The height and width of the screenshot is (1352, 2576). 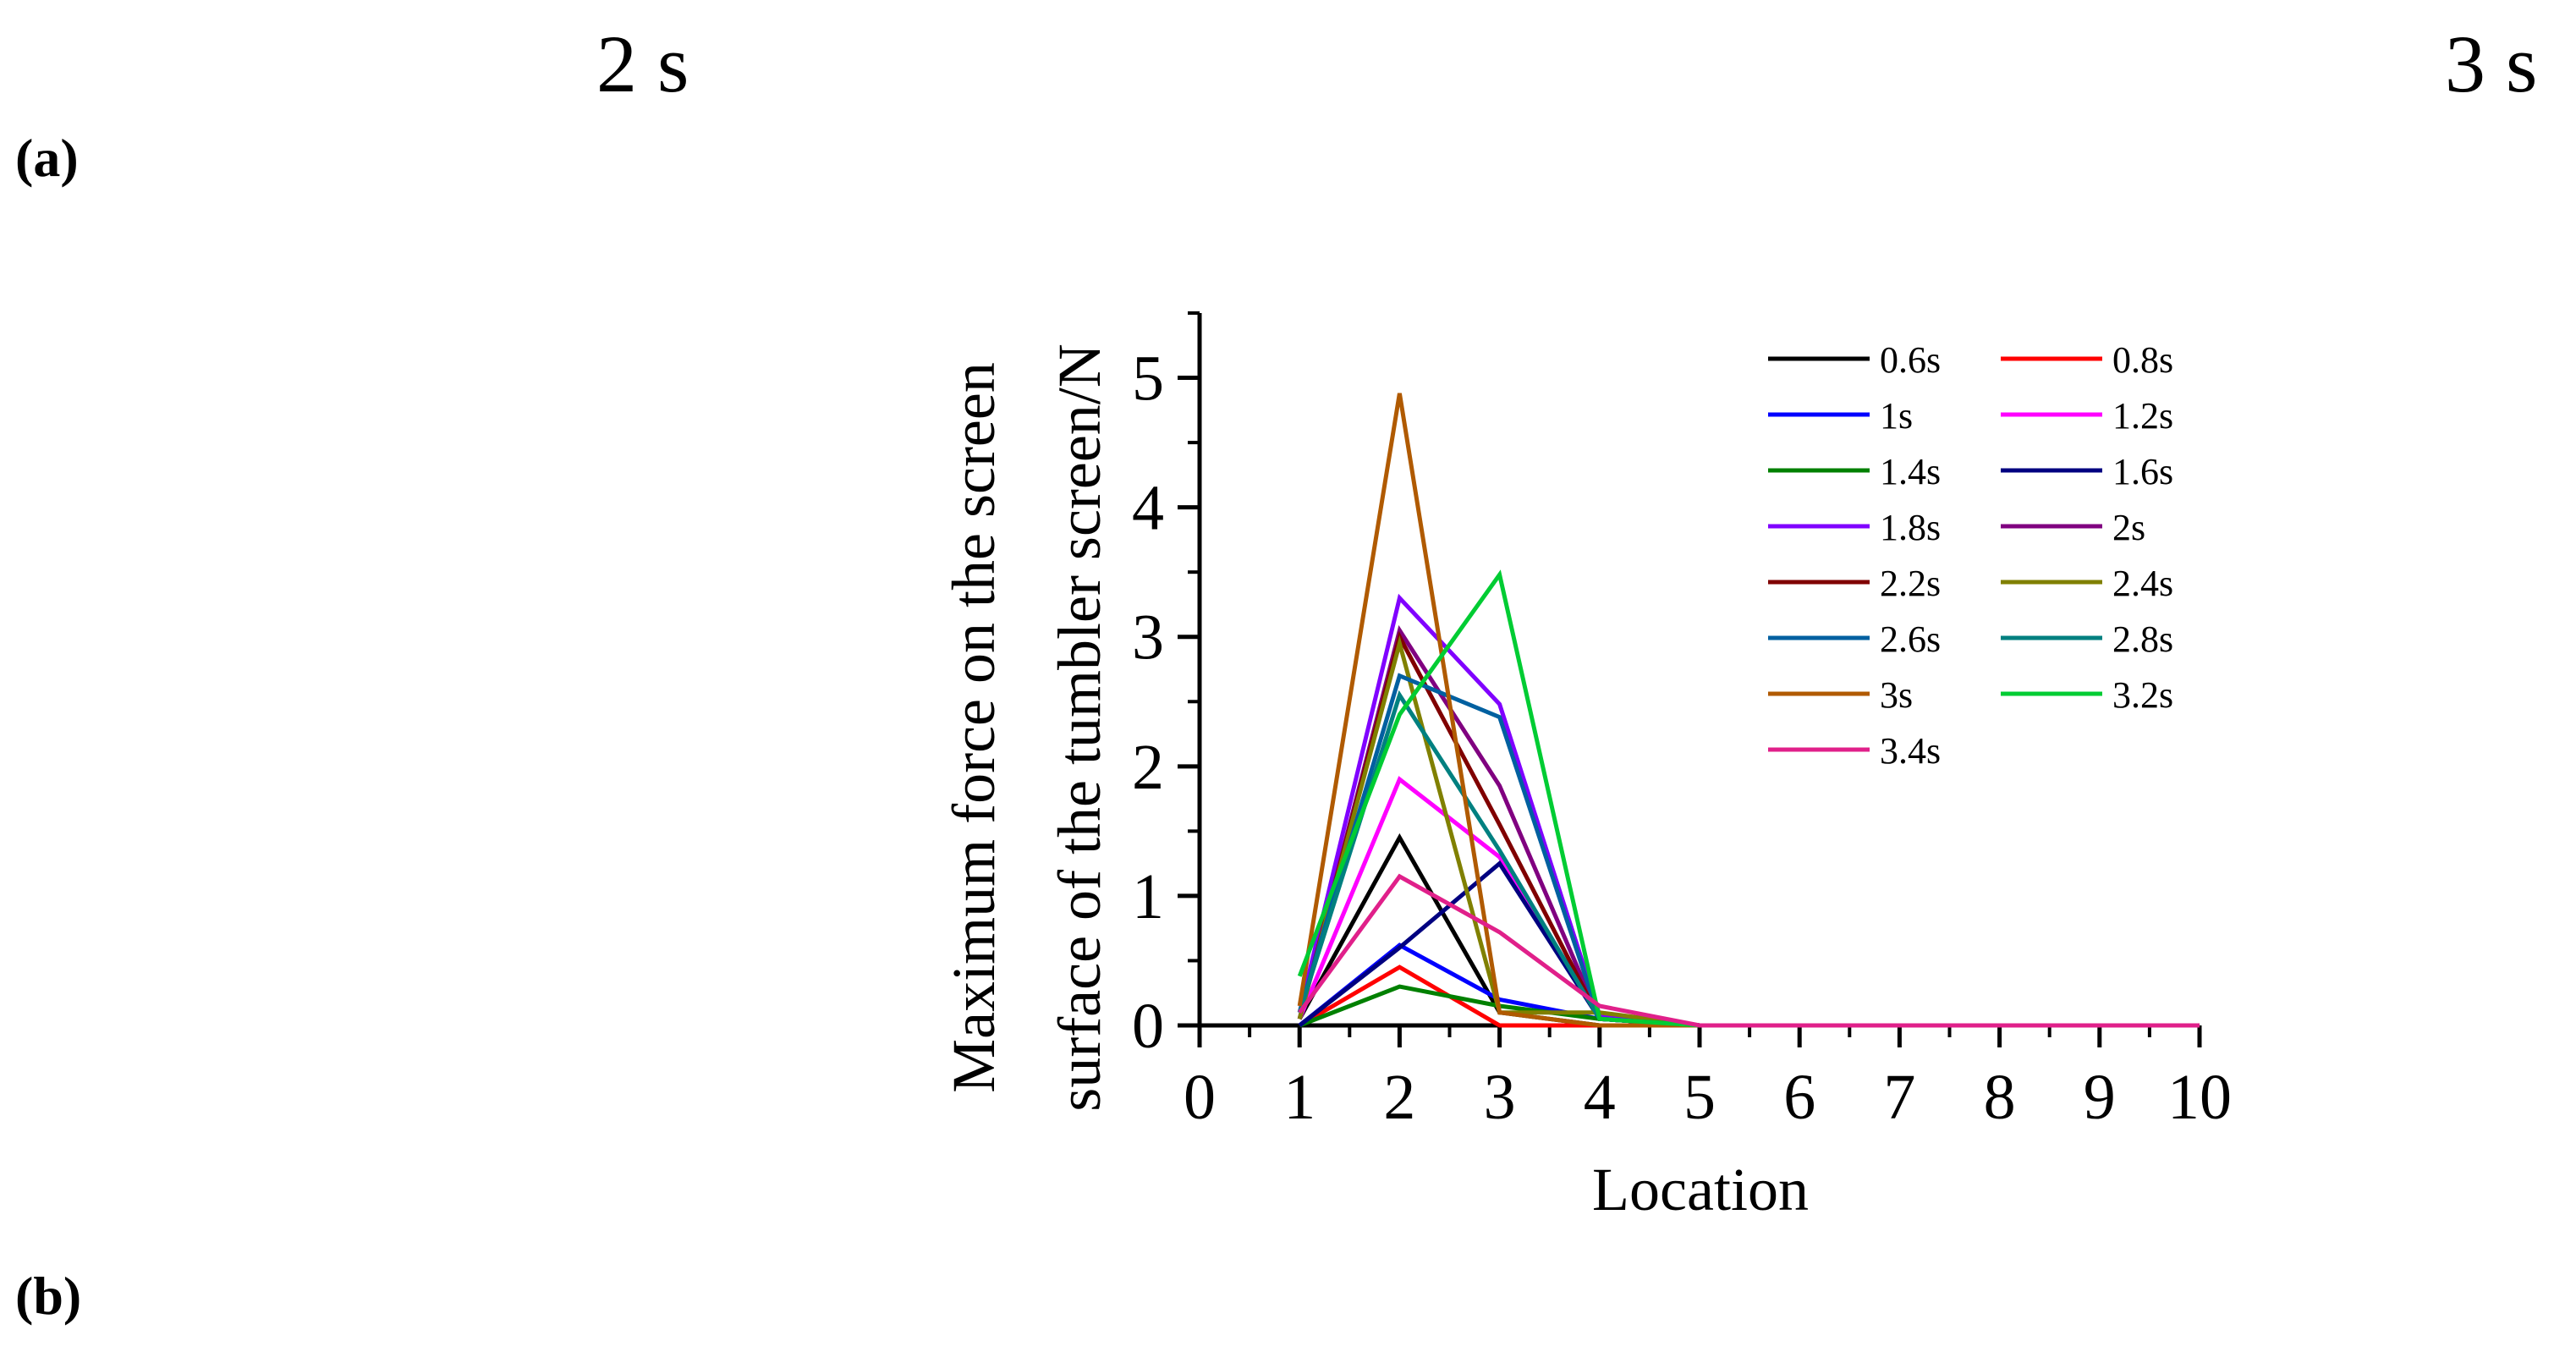 I want to click on legend-label: 2.6s, so click(x=1910, y=639).